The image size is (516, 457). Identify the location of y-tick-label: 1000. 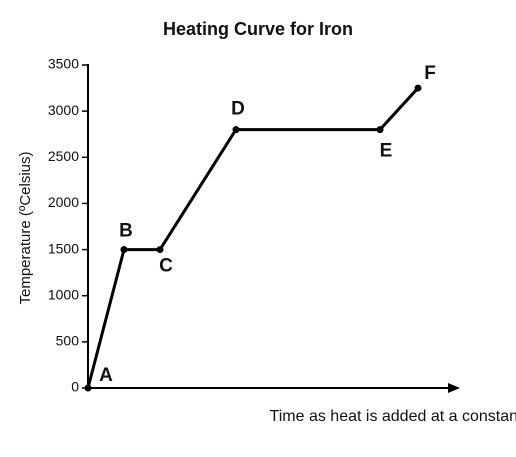
(63, 294).